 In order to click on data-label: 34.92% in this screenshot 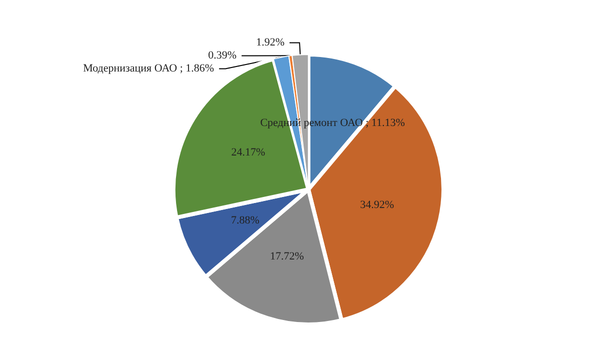, I will do `click(377, 205)`.